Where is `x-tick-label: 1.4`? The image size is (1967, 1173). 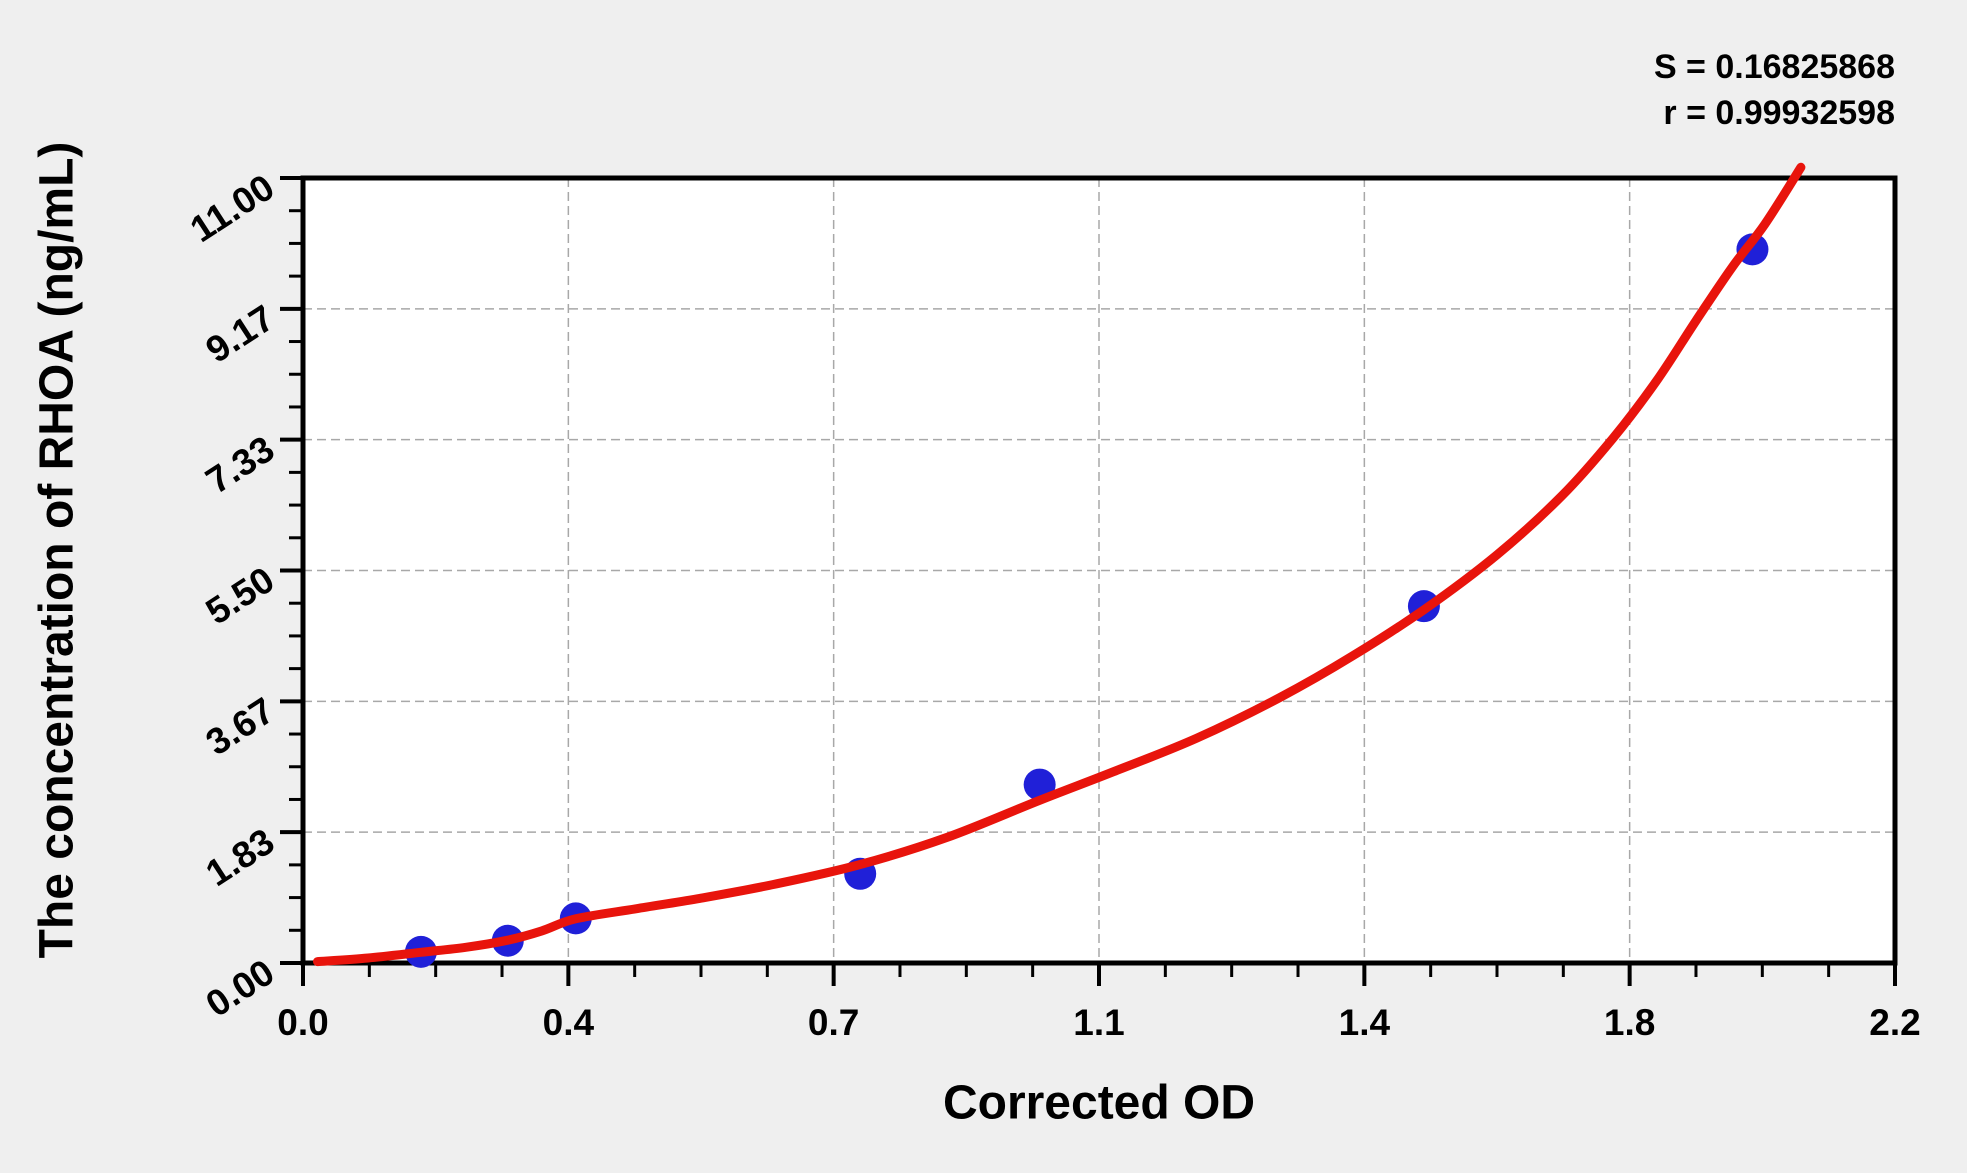
x-tick-label: 1.4 is located at coordinates (1365, 1022).